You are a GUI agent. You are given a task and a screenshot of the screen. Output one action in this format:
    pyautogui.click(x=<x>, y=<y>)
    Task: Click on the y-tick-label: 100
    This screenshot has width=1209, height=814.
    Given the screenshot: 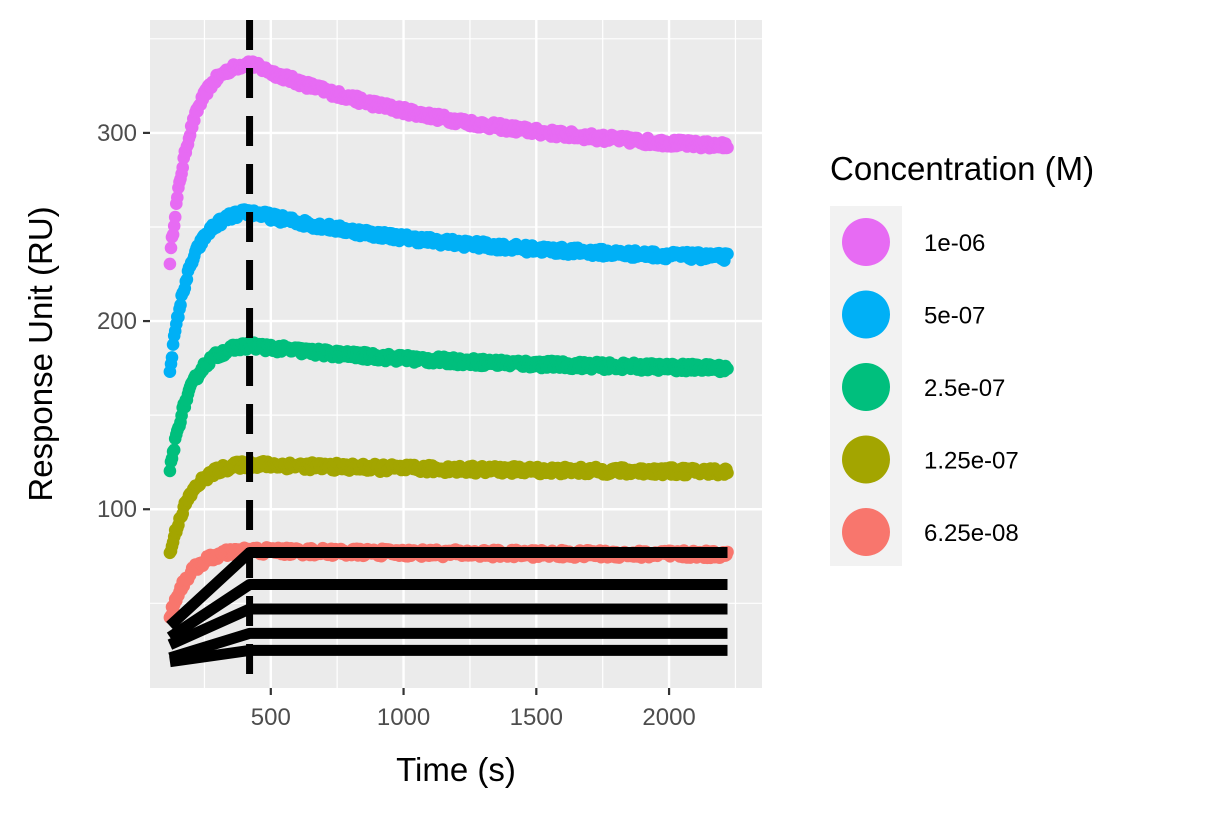 What is the action you would take?
    pyautogui.click(x=117, y=509)
    